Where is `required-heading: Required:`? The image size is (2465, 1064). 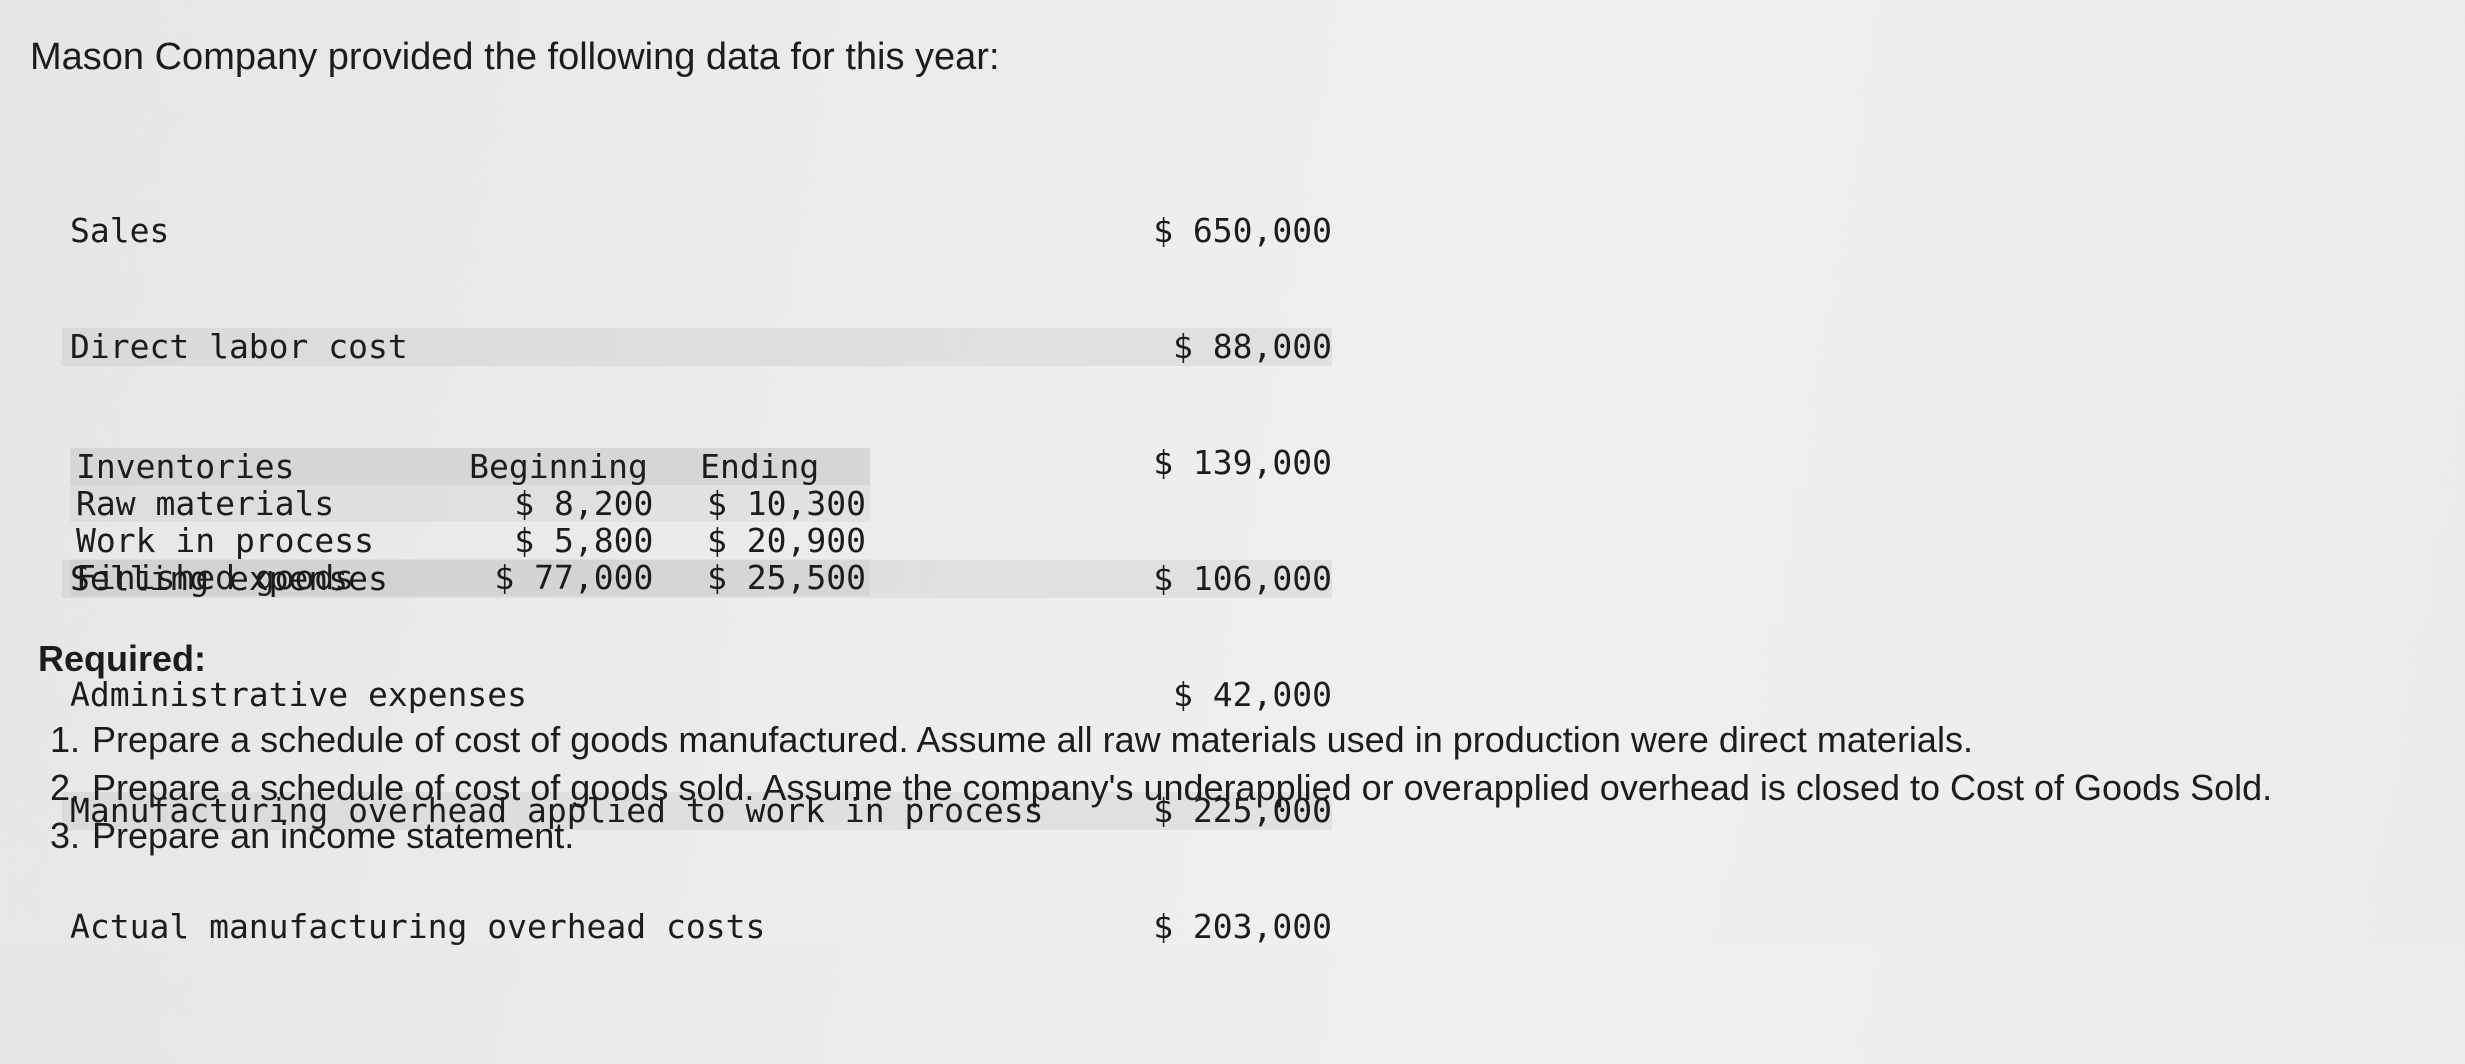 required-heading: Required: is located at coordinates (122, 658).